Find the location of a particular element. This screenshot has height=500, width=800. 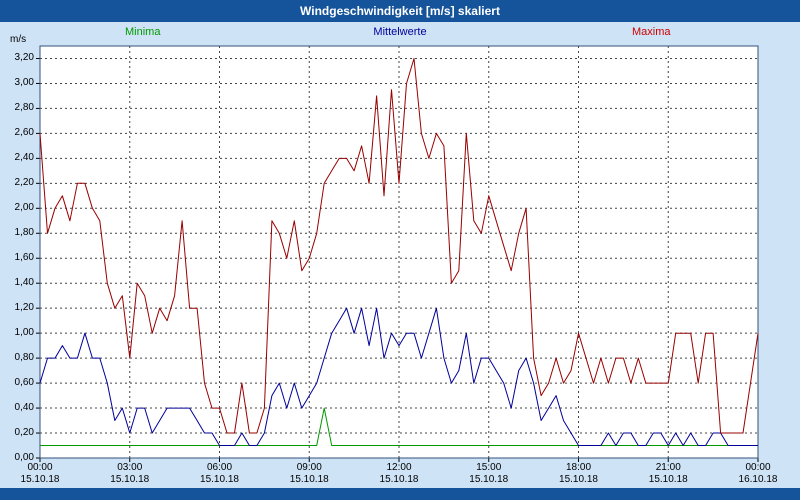

y-axis-unit-label: m/s is located at coordinates (18, 39).